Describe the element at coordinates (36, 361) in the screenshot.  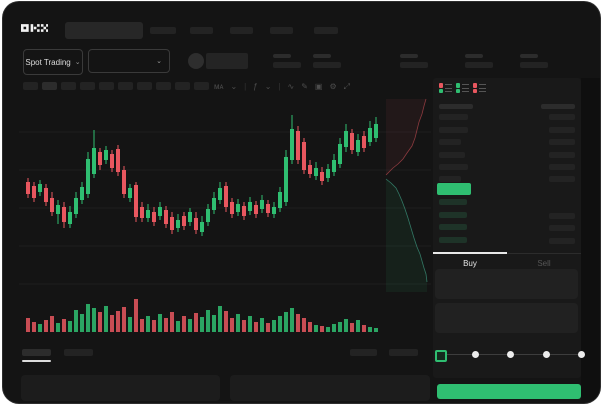
I see `orders-tab-indicator` at that location.